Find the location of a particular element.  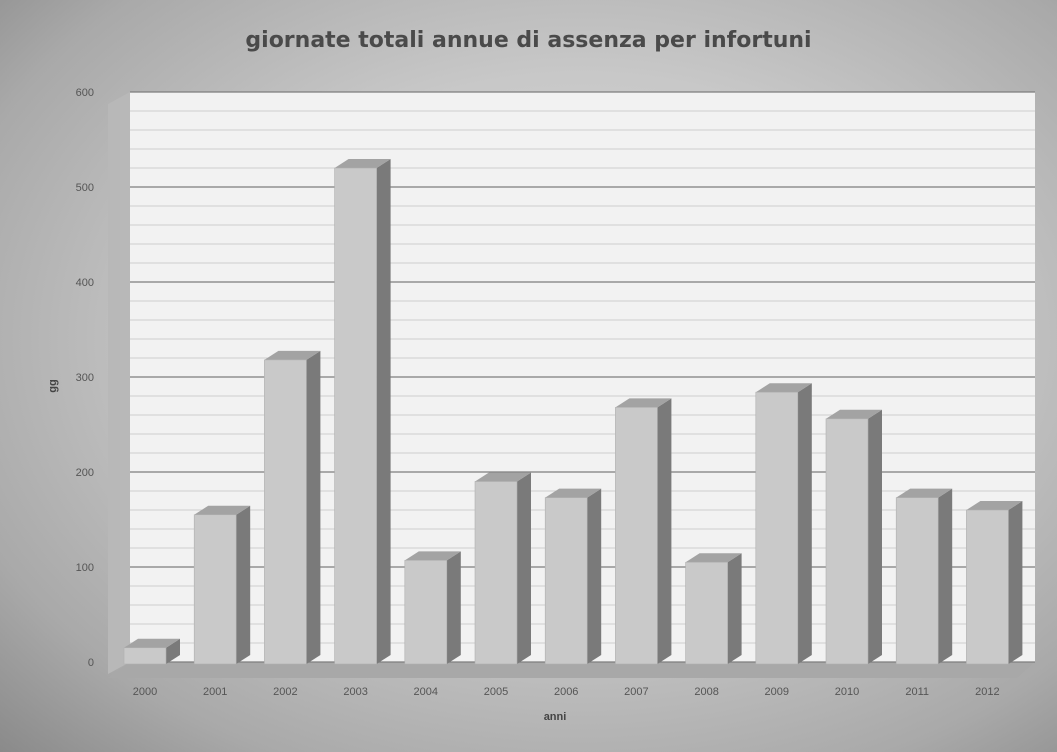

x-tick-label: 2007 is located at coordinates (636, 692).